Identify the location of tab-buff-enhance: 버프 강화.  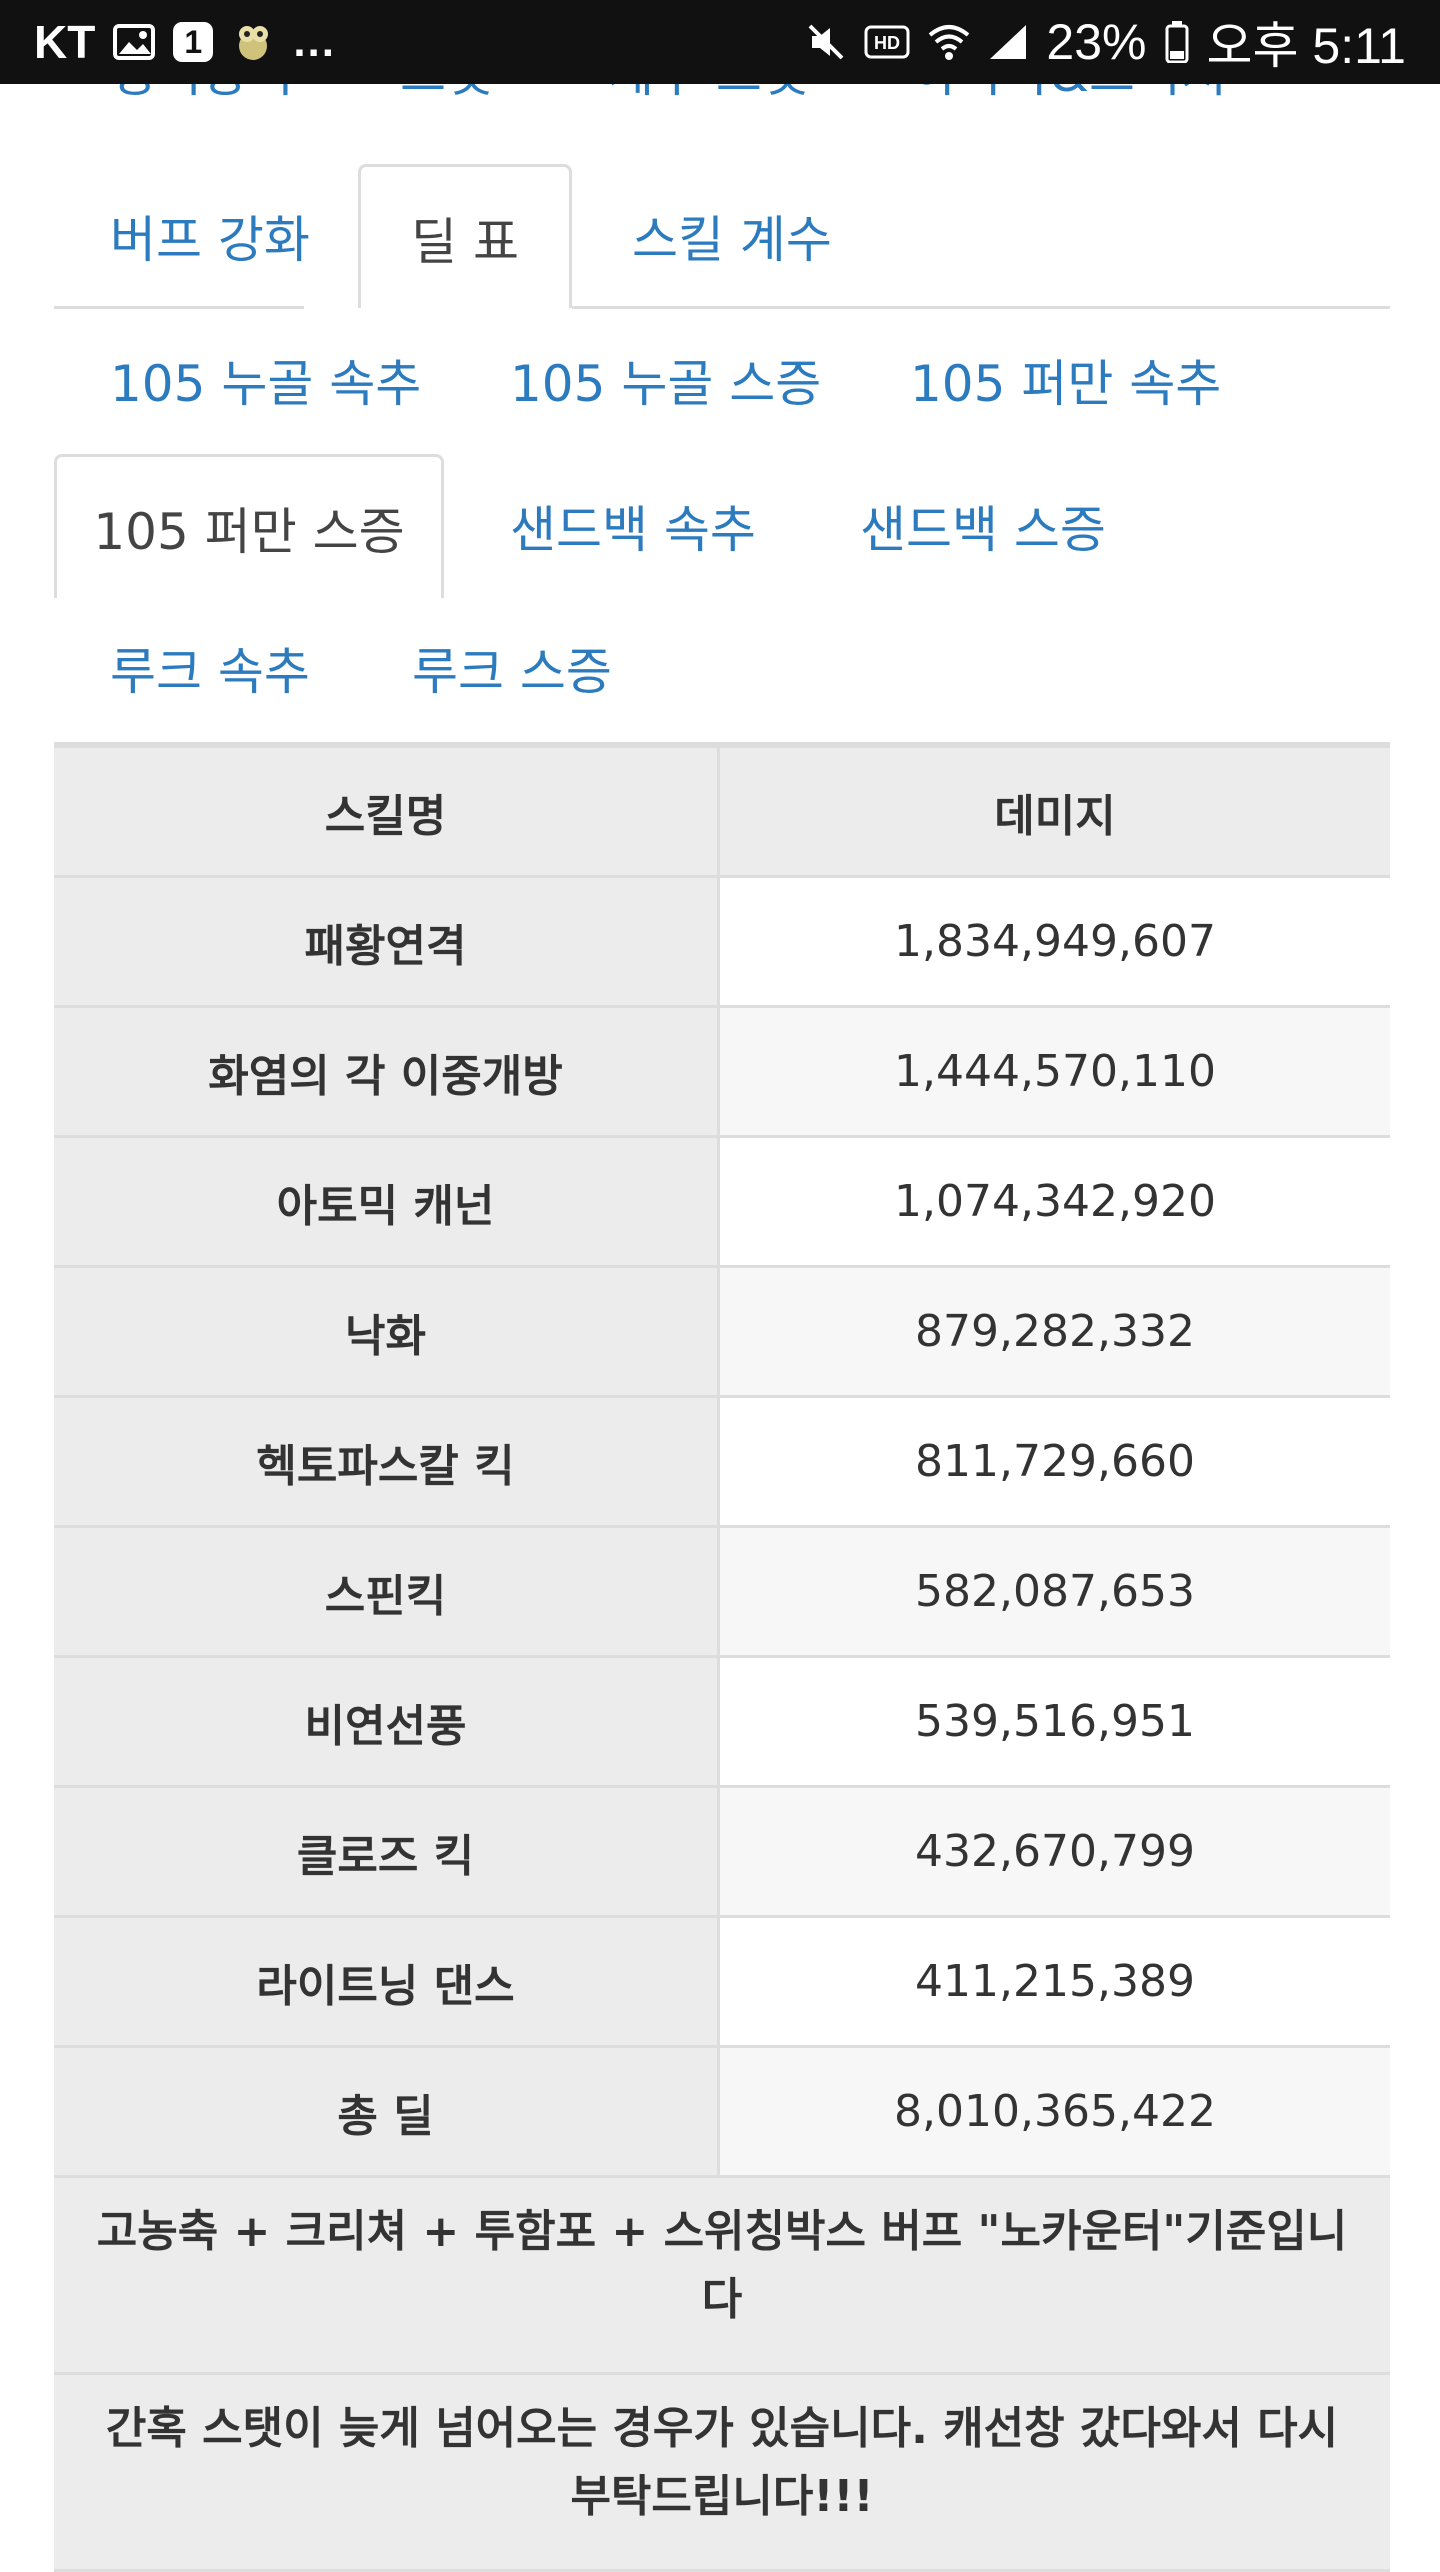
(210, 240).